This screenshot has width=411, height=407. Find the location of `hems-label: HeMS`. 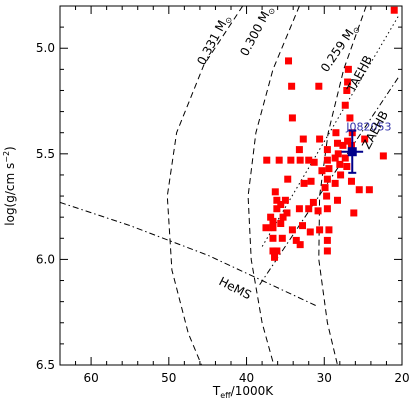

hems-label: HeMS is located at coordinates (235, 288).